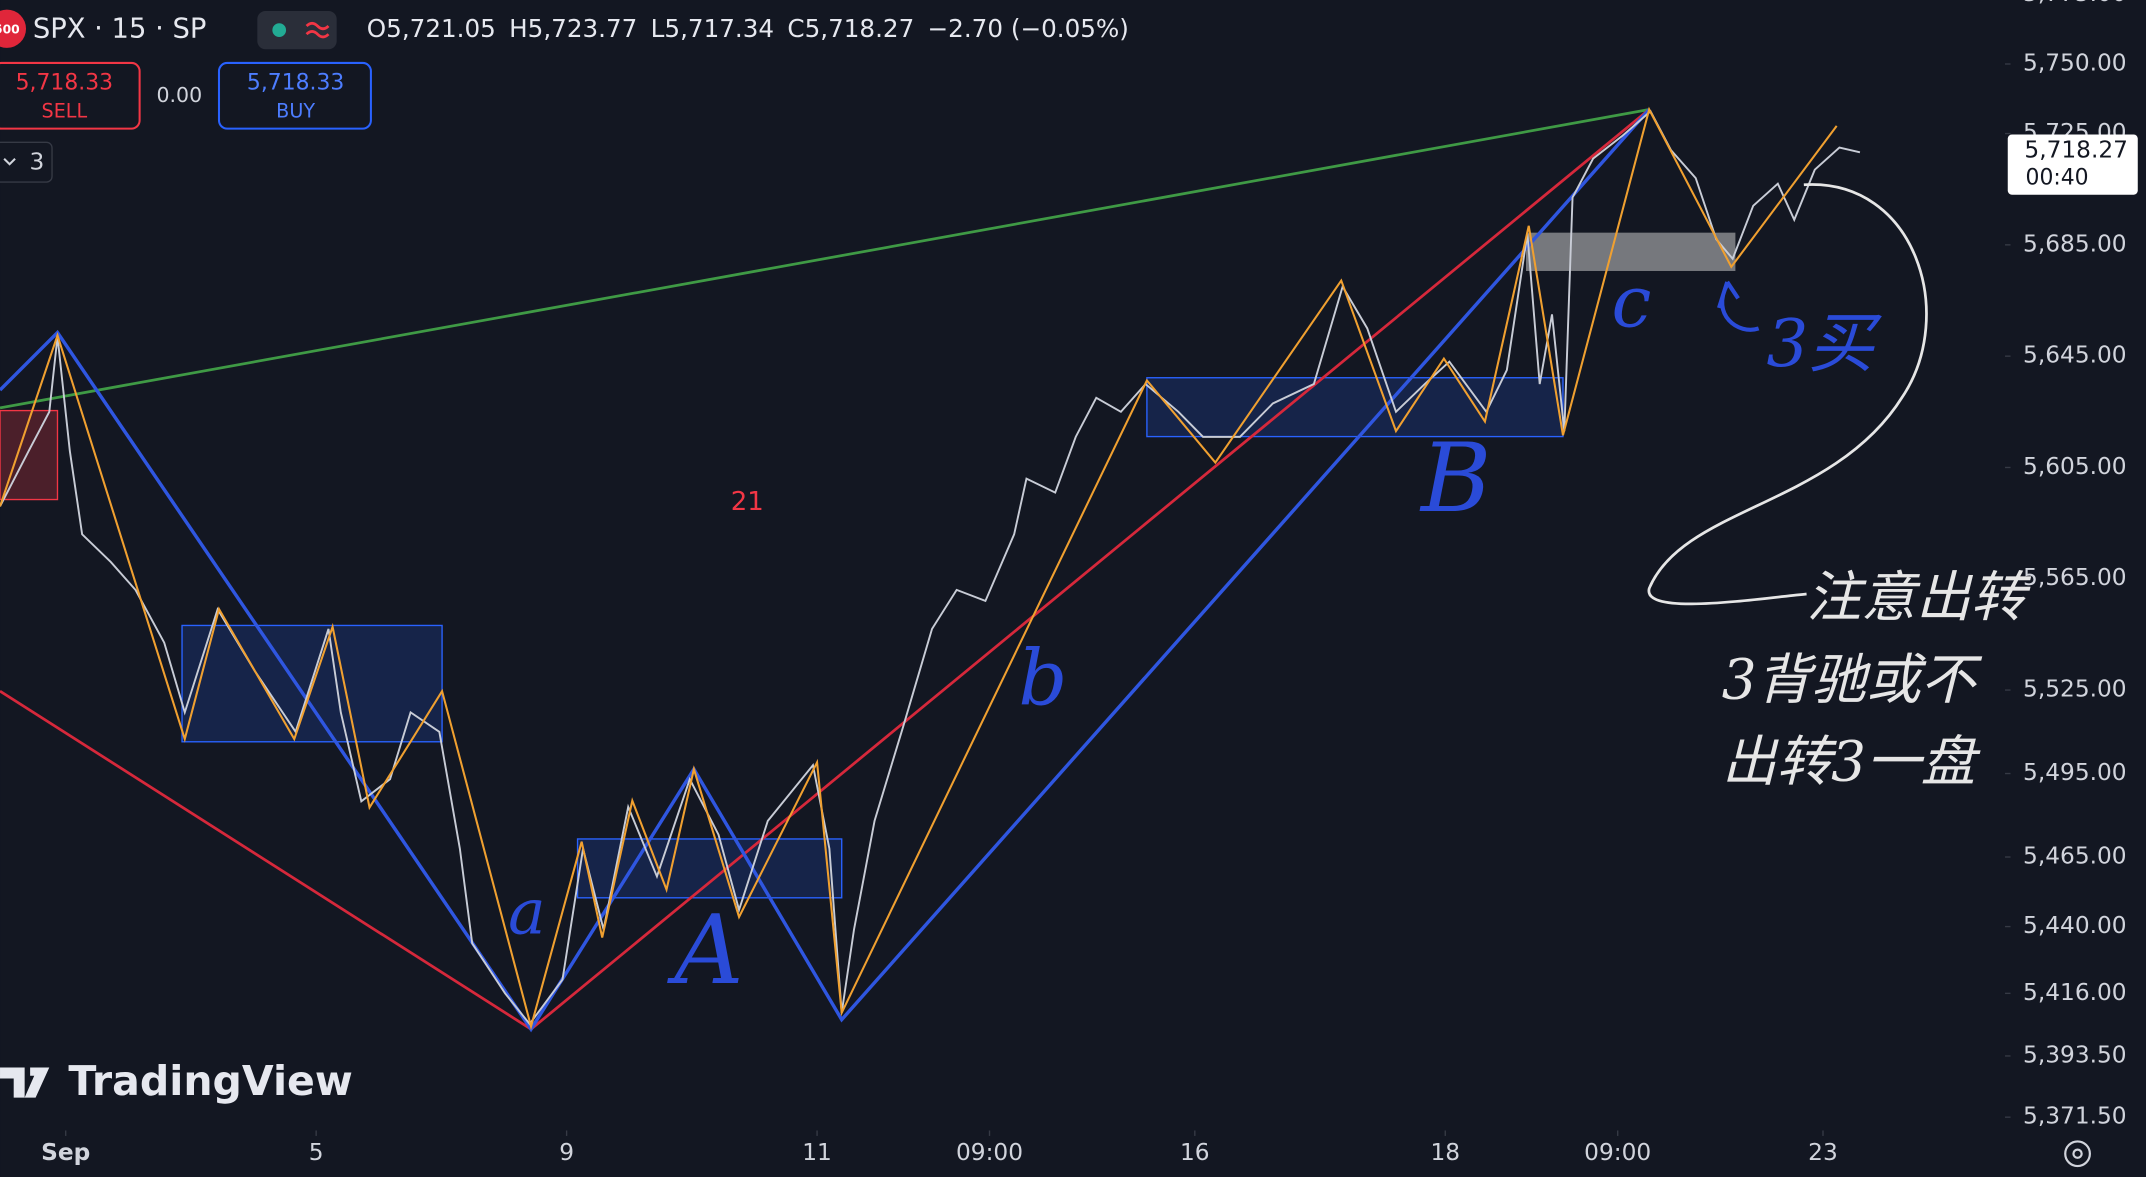 Image resolution: width=2146 pixels, height=1177 pixels. Describe the element at coordinates (10, 30) in the screenshot. I see `badge-text: 500` at that location.